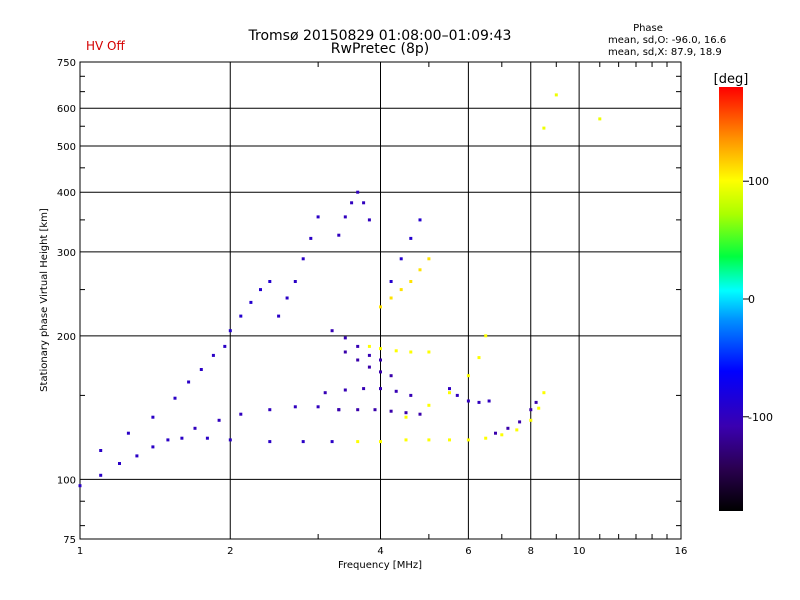  I want to click on x-tick-labels: 1 2 4 6 8 10 16, so click(382, 551).